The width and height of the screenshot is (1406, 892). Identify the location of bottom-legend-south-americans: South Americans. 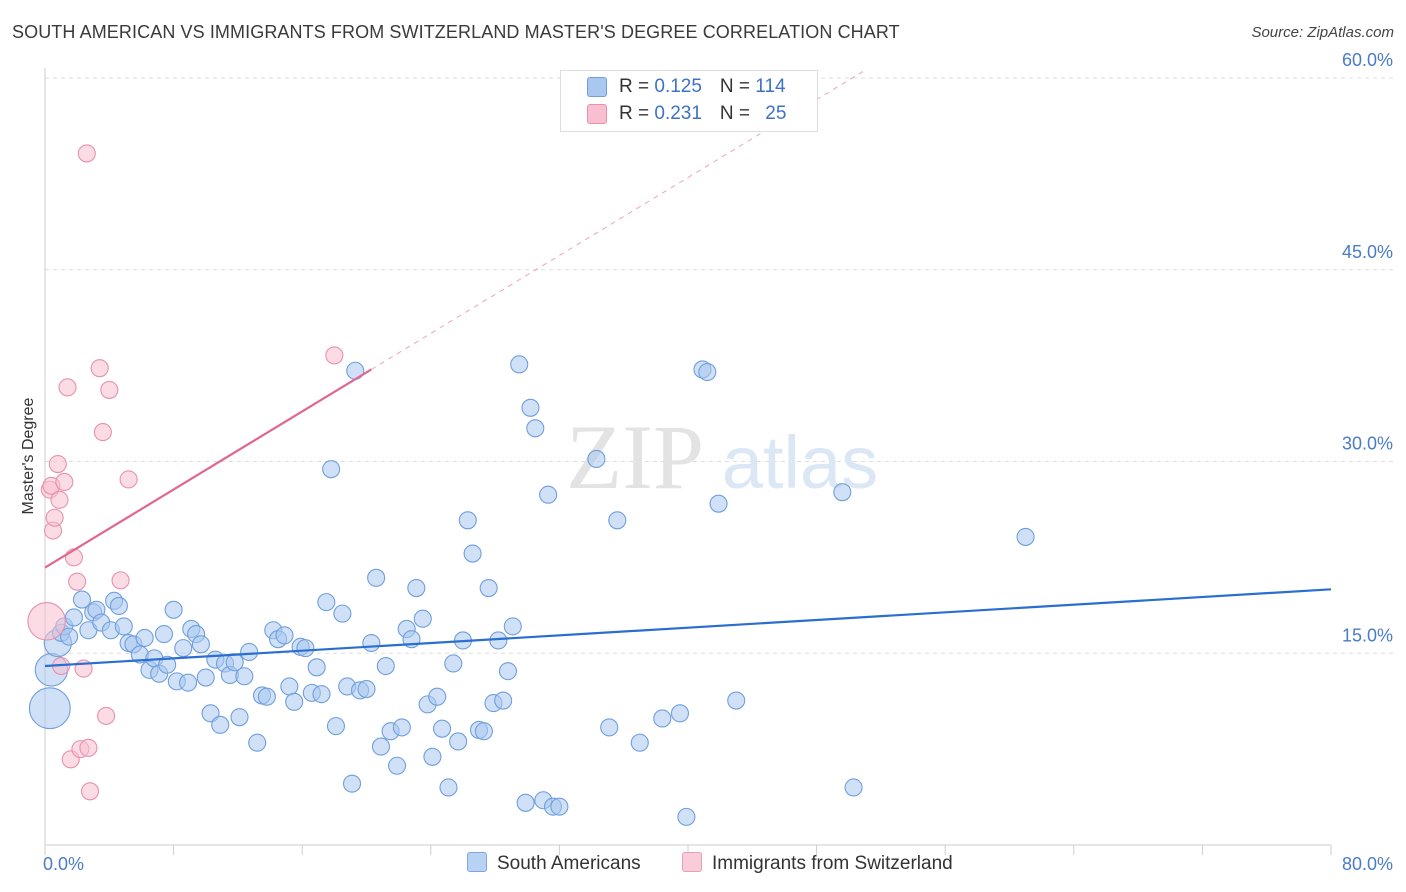
(554, 863).